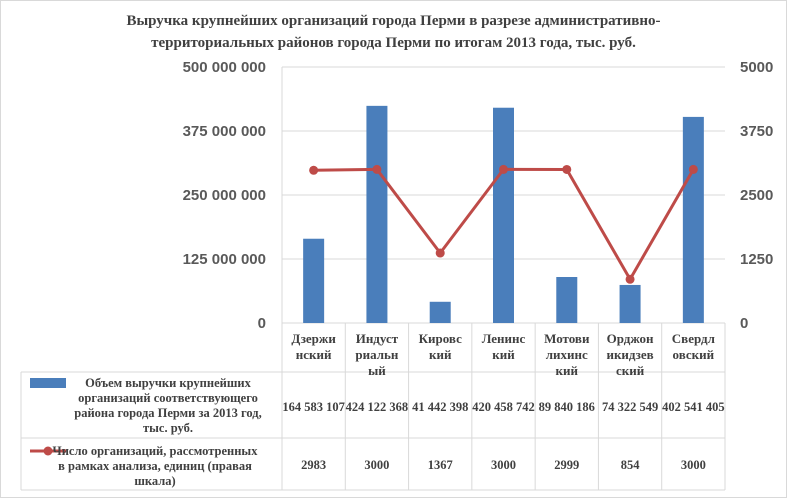  I want to click on table-cell-count: 2999, so click(566, 465).